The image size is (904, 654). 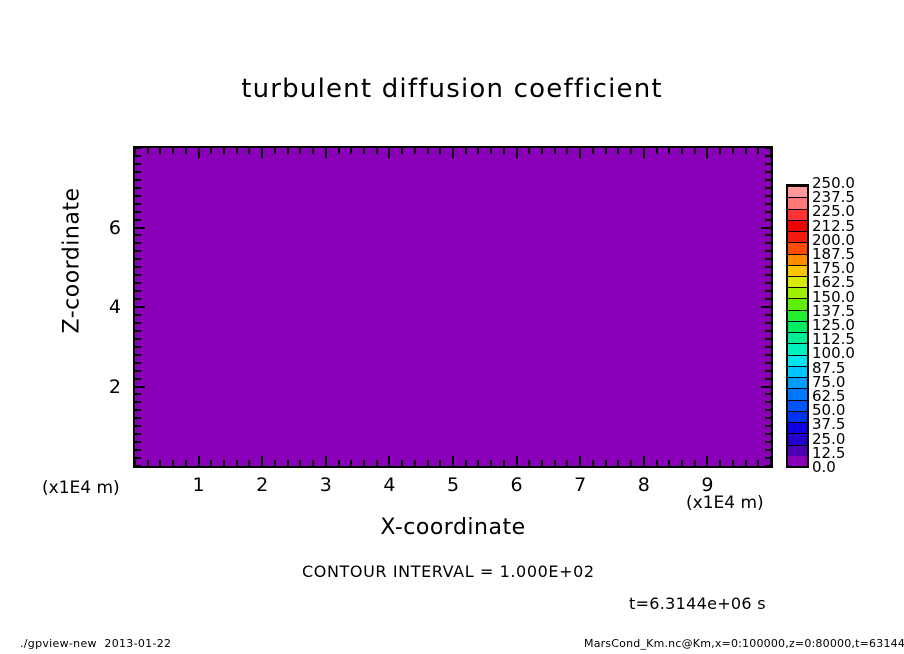 I want to click on colorbar, so click(x=797, y=326).